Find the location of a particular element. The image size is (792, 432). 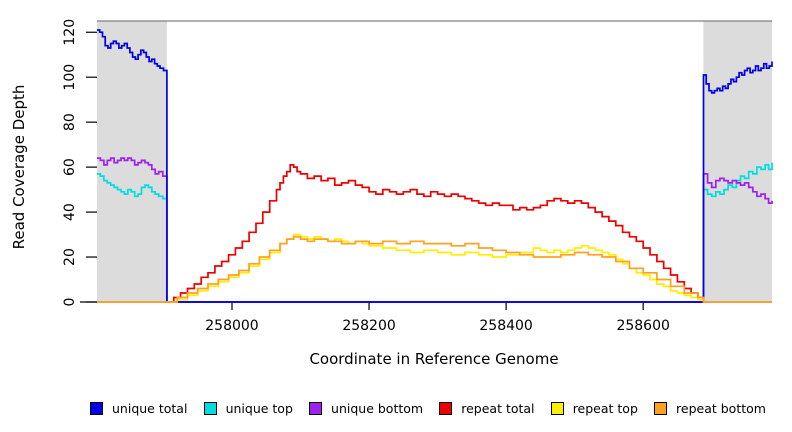

legend-swatch-unique-bottom is located at coordinates (316, 408).